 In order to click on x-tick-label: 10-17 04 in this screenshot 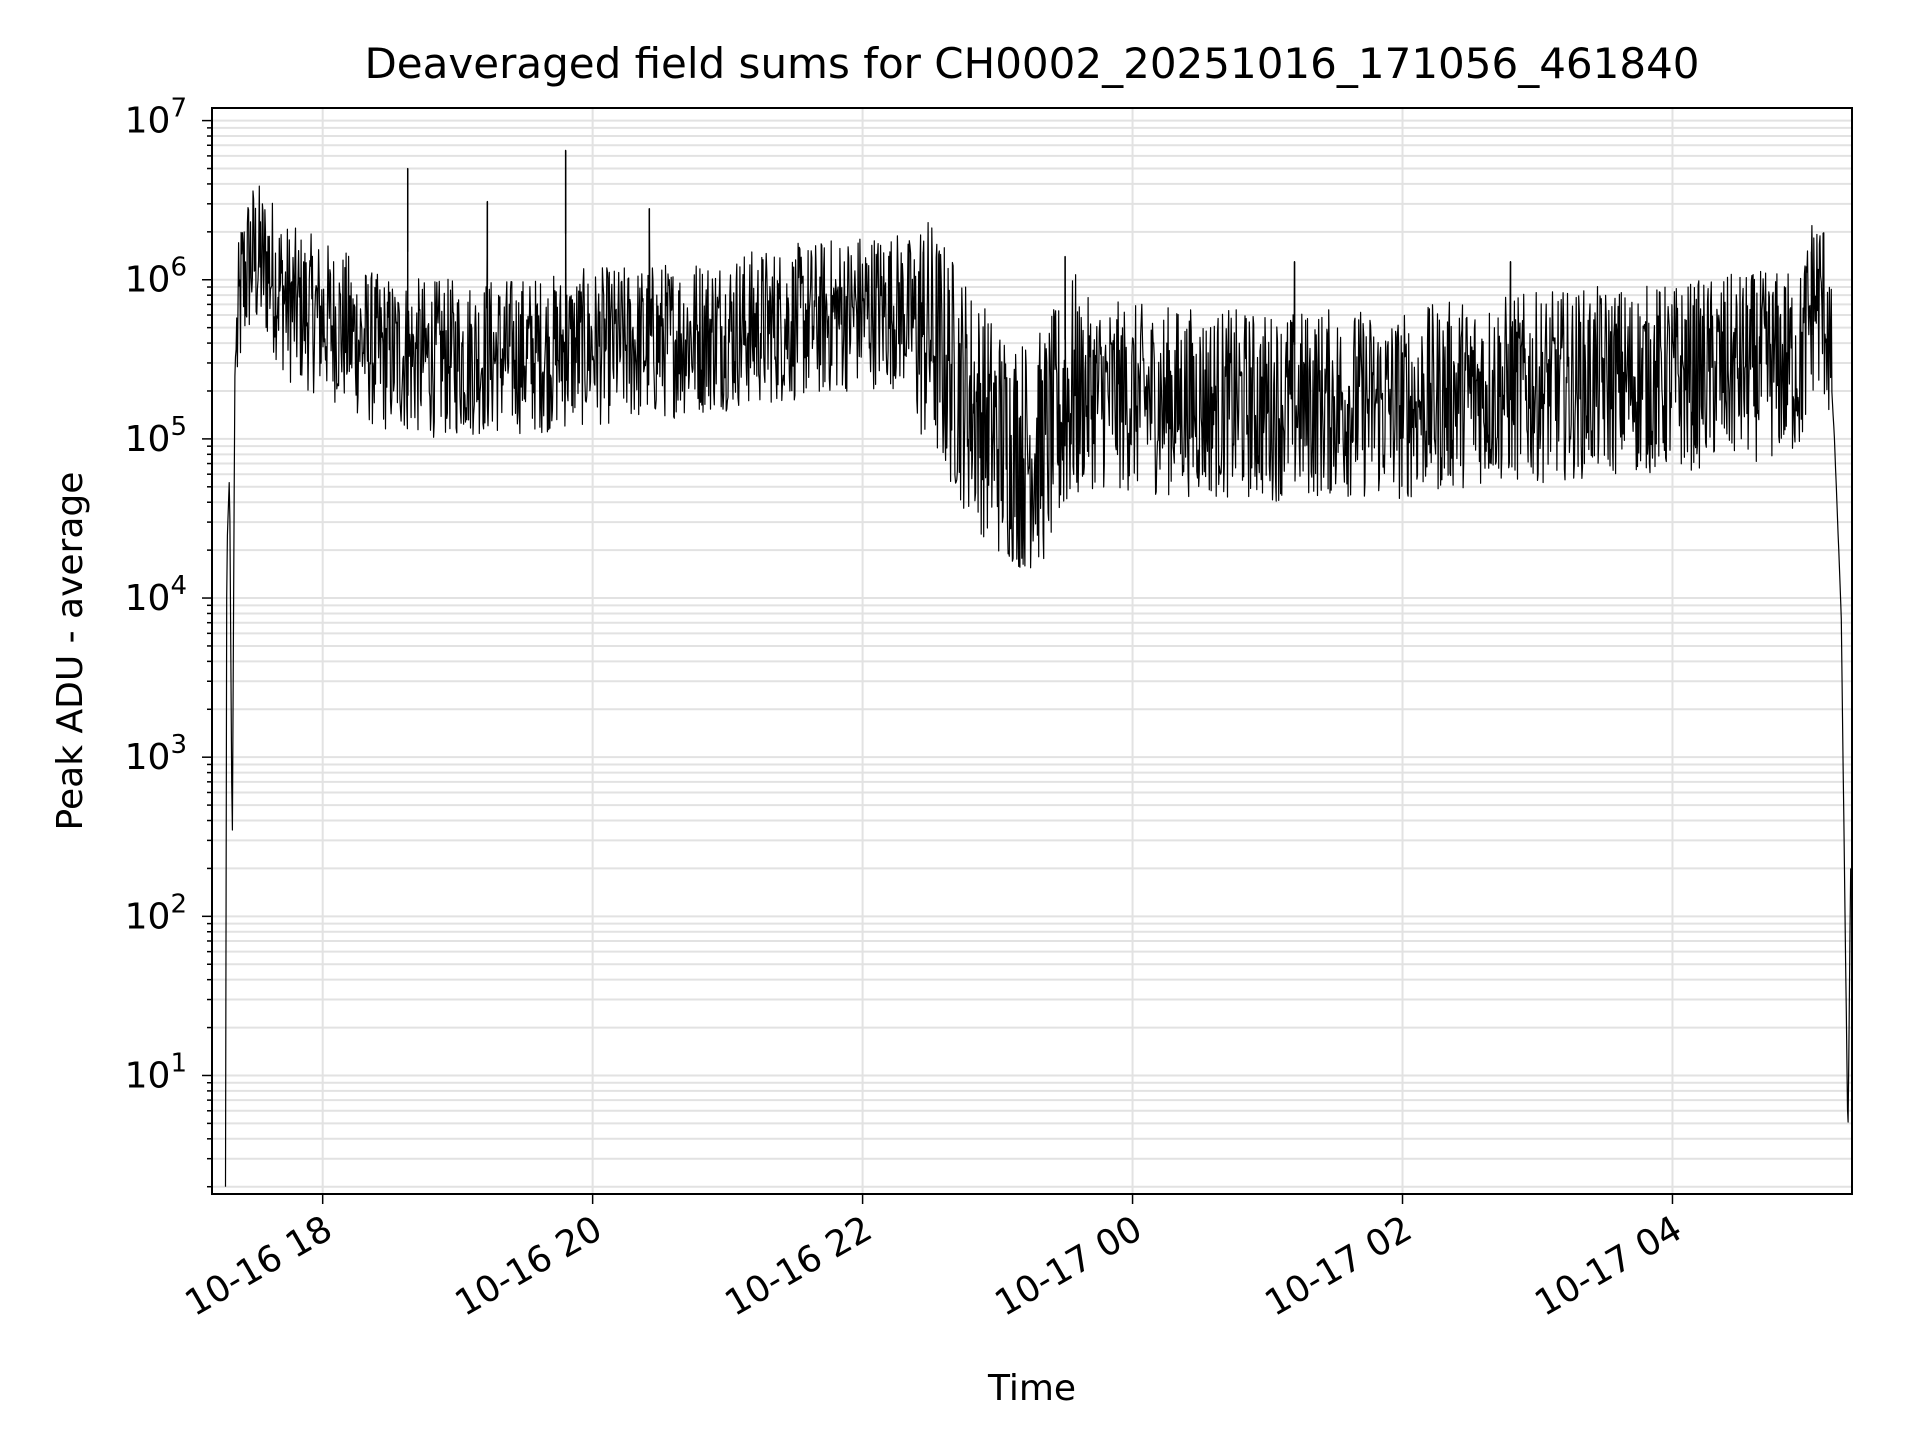, I will do `click(1608, 1266)`.